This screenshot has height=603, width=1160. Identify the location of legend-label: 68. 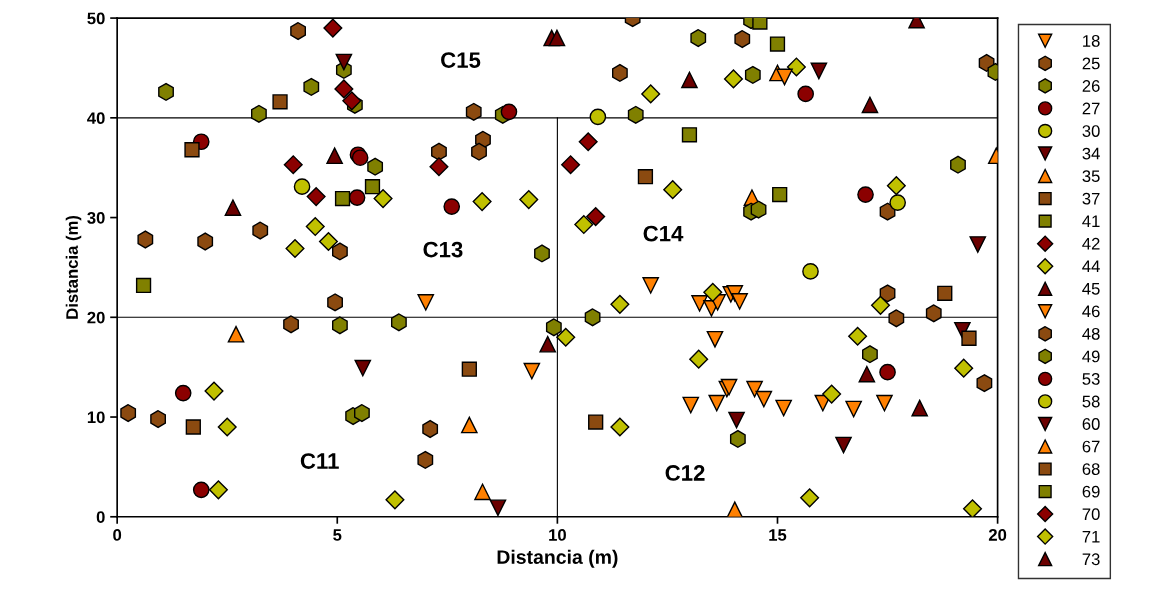
(1091, 469).